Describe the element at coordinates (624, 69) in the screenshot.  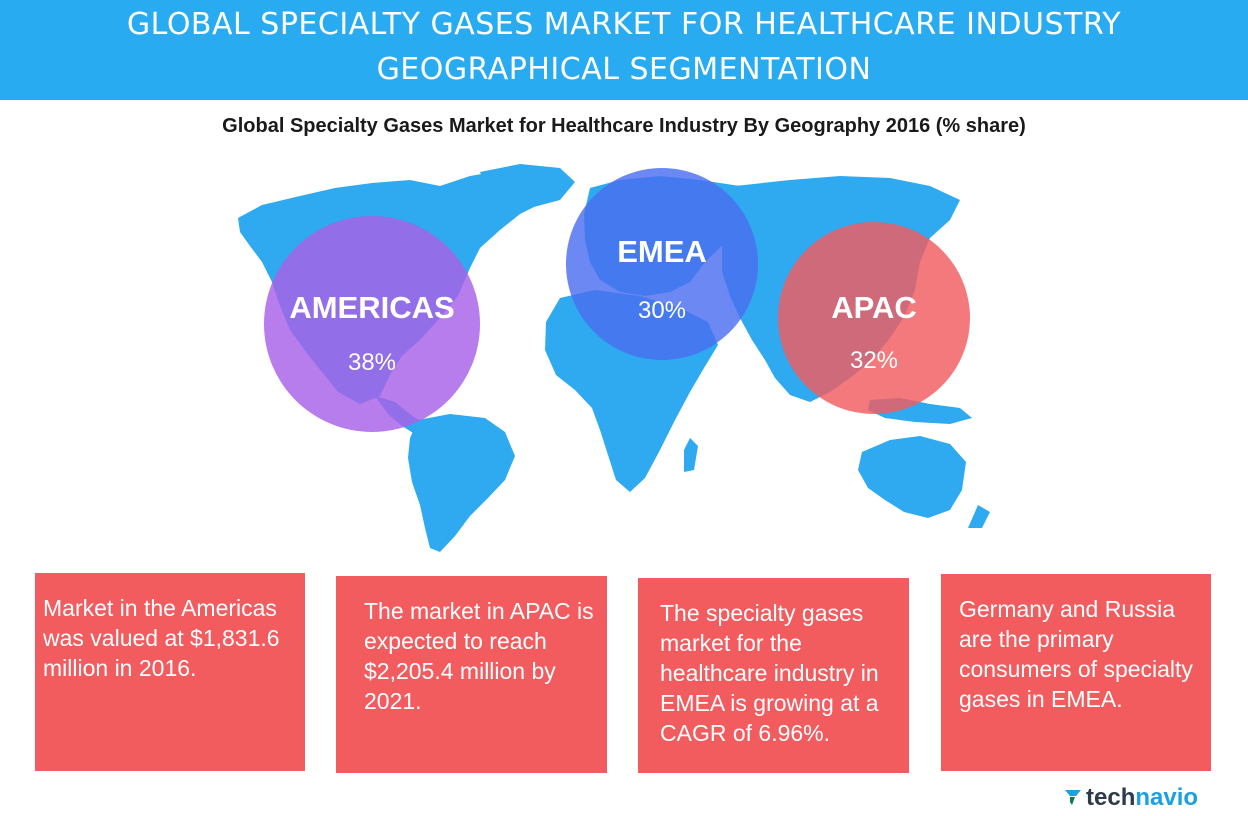
I see `page-title-line2: GEOGRAPHICAL SEGMENTATION` at that location.